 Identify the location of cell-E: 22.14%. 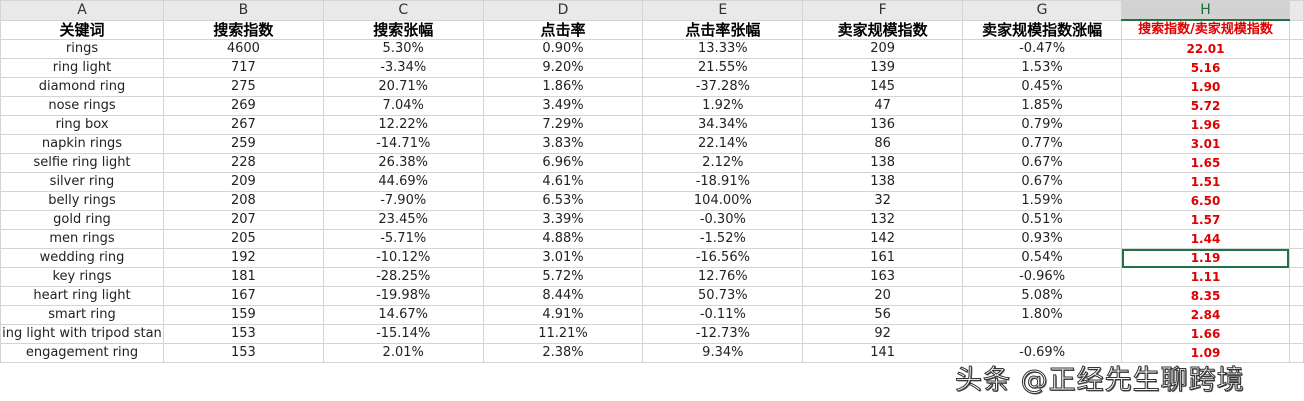
(723, 144).